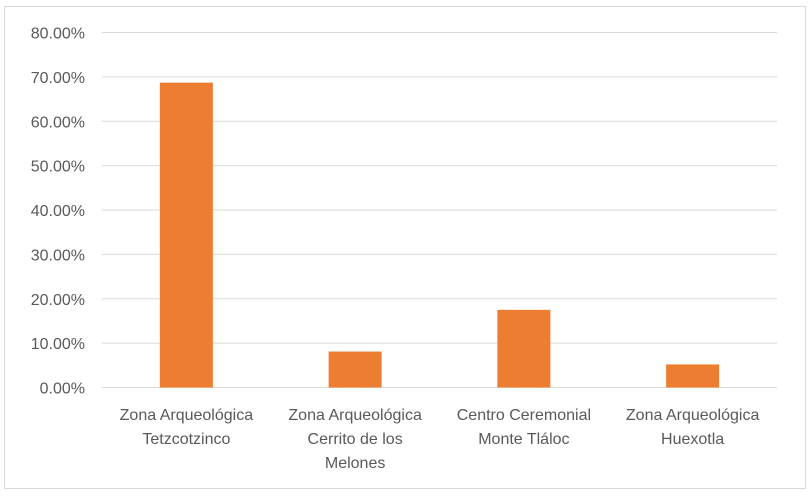 Image resolution: width=812 pixels, height=497 pixels. I want to click on x-tick-label: Zona Arqueológica Tetzcotzinco, so click(187, 427).